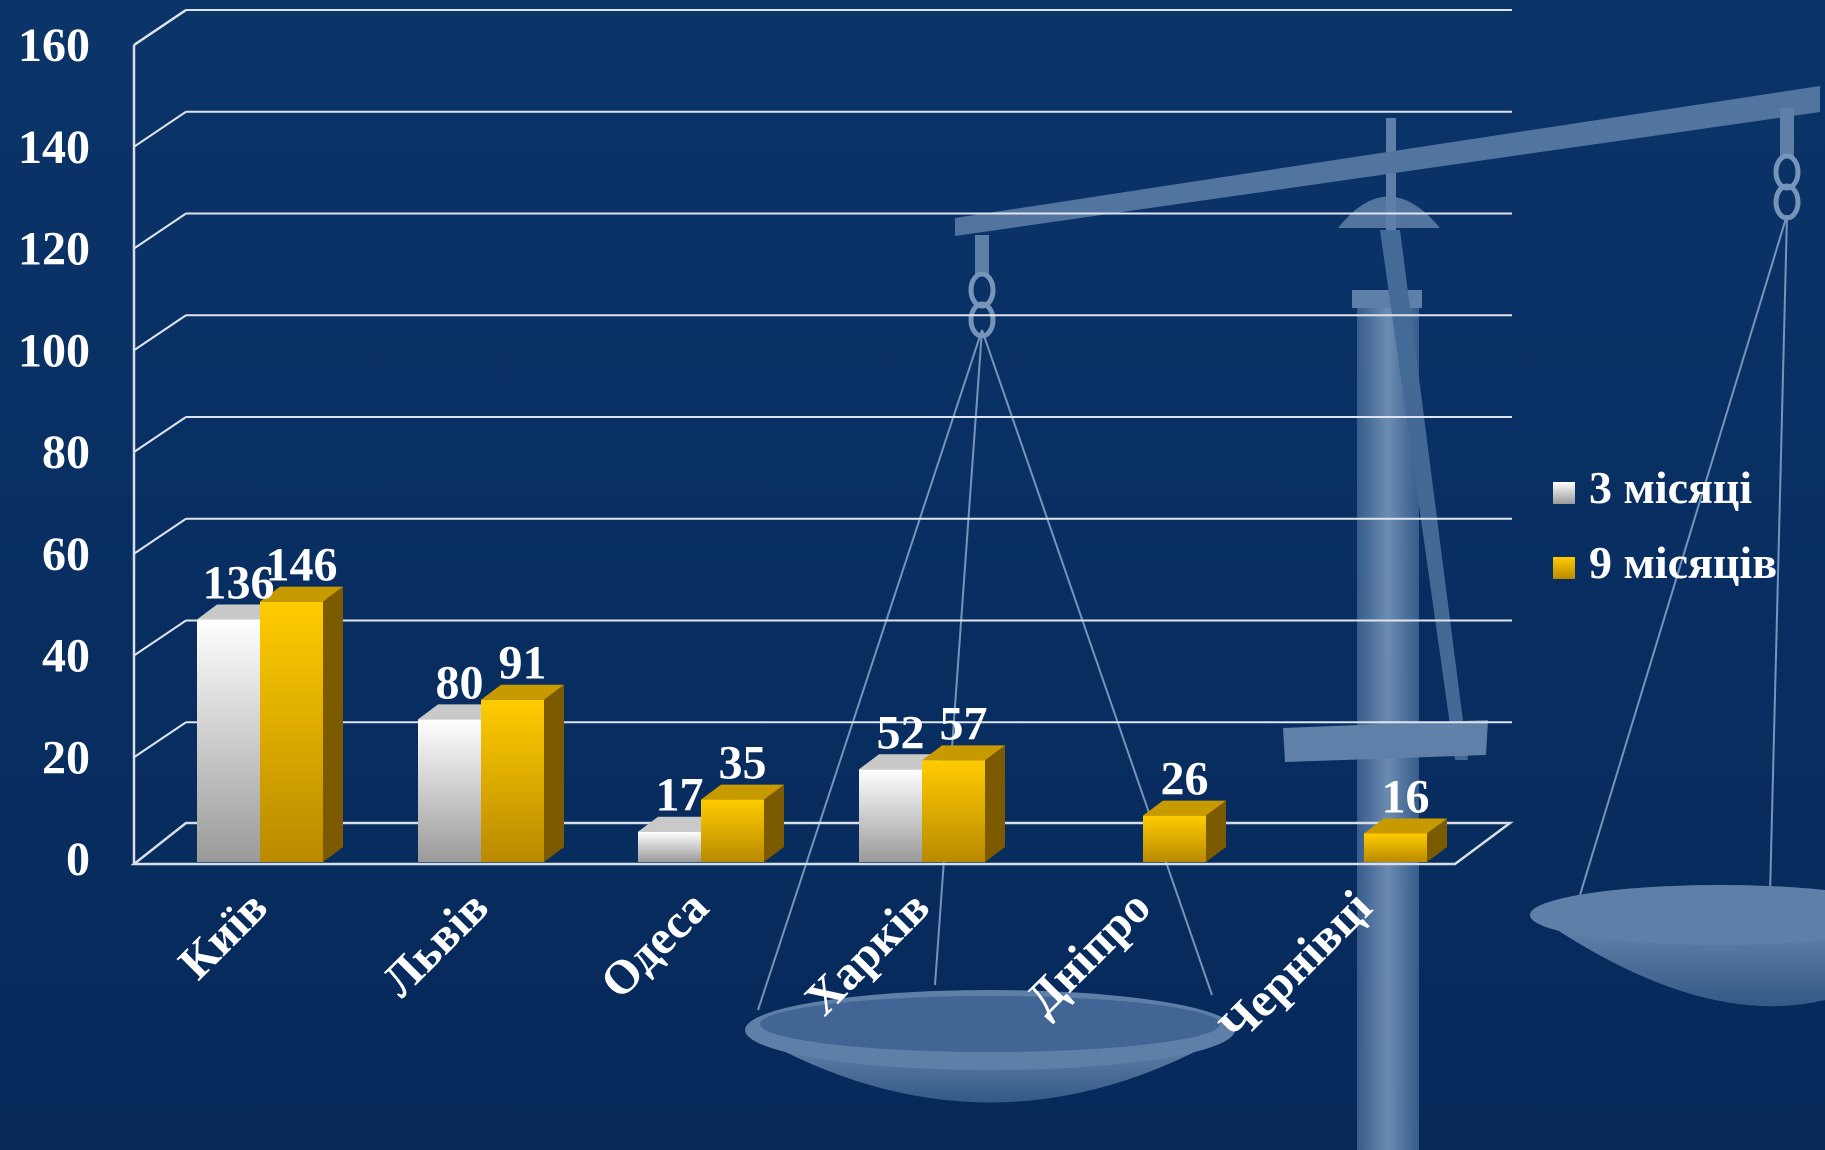 The height and width of the screenshot is (1150, 1825). Describe the element at coordinates (822, 843) in the screenshot. I see `chart-floor` at that location.